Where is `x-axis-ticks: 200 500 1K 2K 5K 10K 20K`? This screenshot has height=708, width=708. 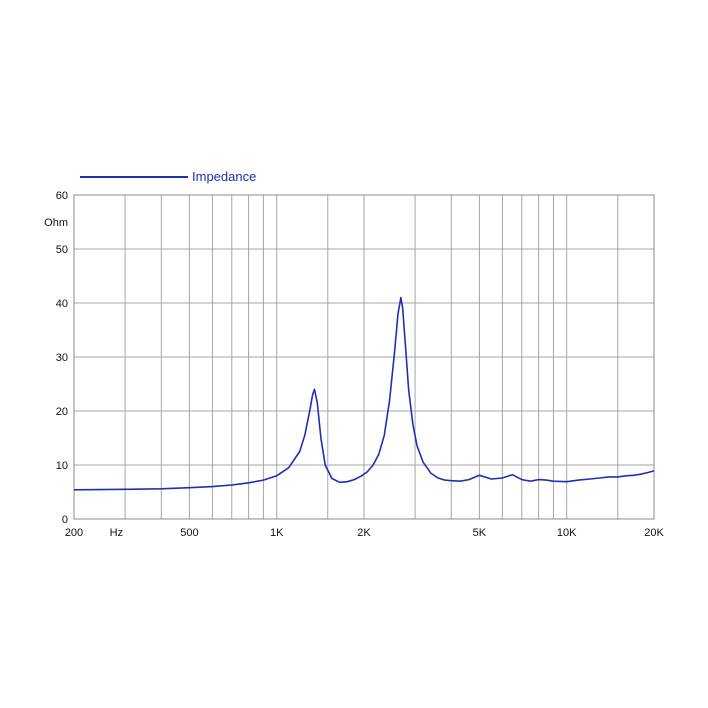
x-axis-ticks: 200 500 1K 2K 5K 10K 20K is located at coordinates (365, 533).